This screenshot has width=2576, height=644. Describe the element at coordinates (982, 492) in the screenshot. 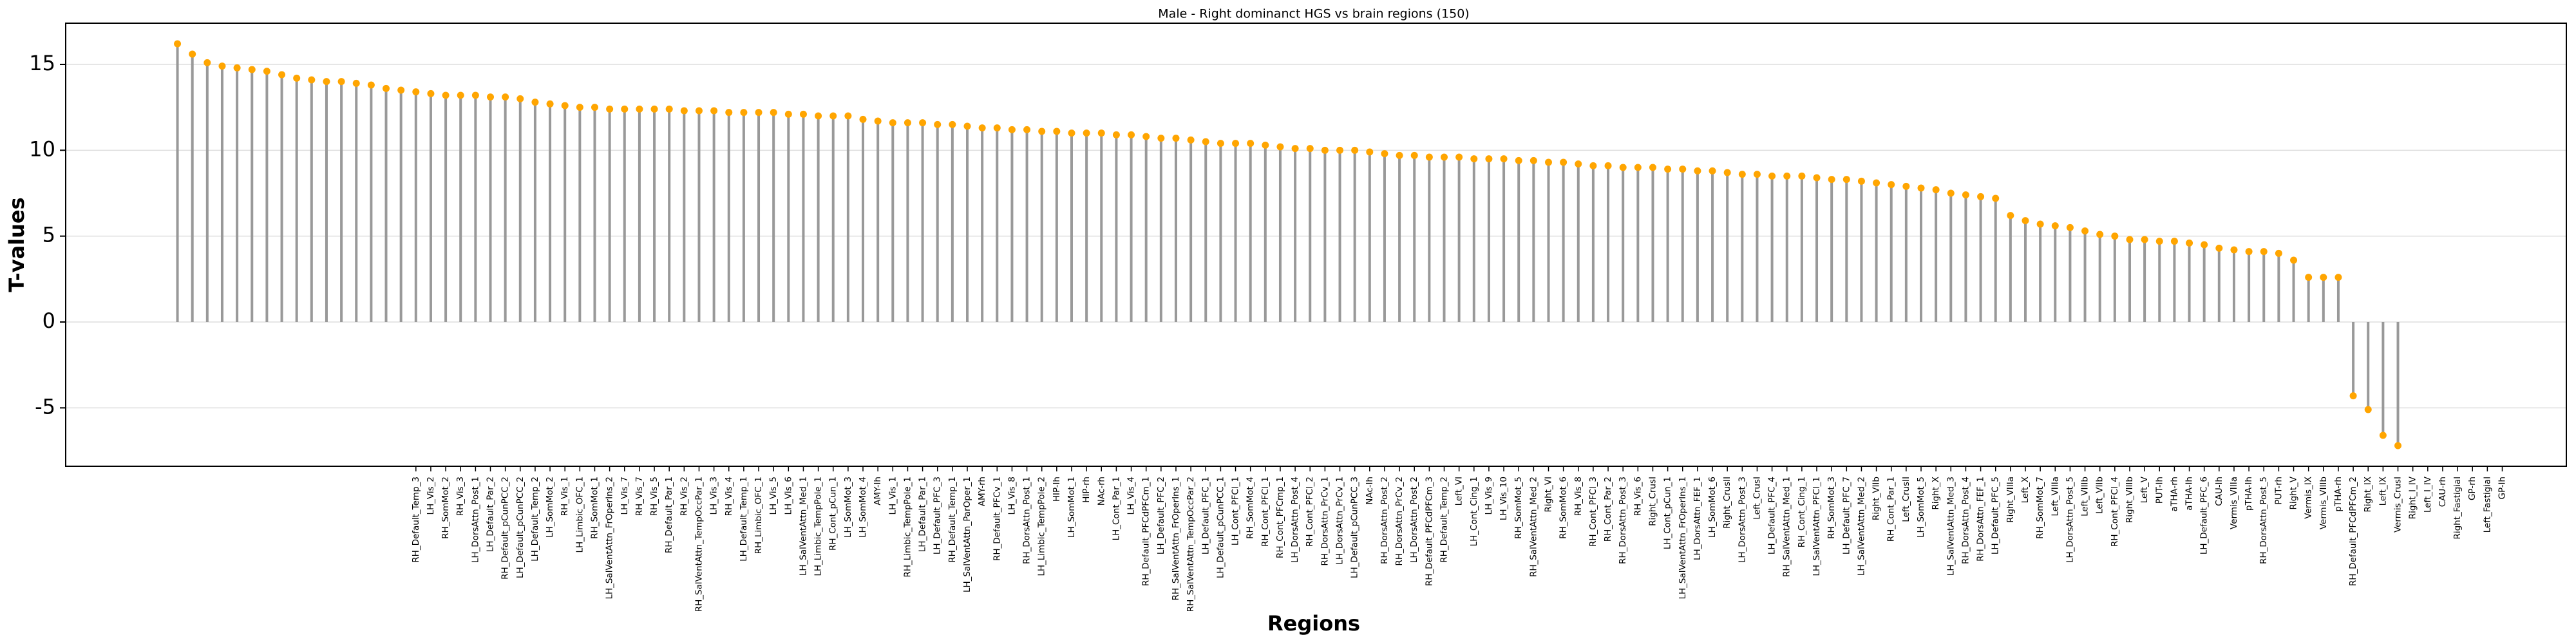

I see `x-tick-label: AMY-rh` at that location.